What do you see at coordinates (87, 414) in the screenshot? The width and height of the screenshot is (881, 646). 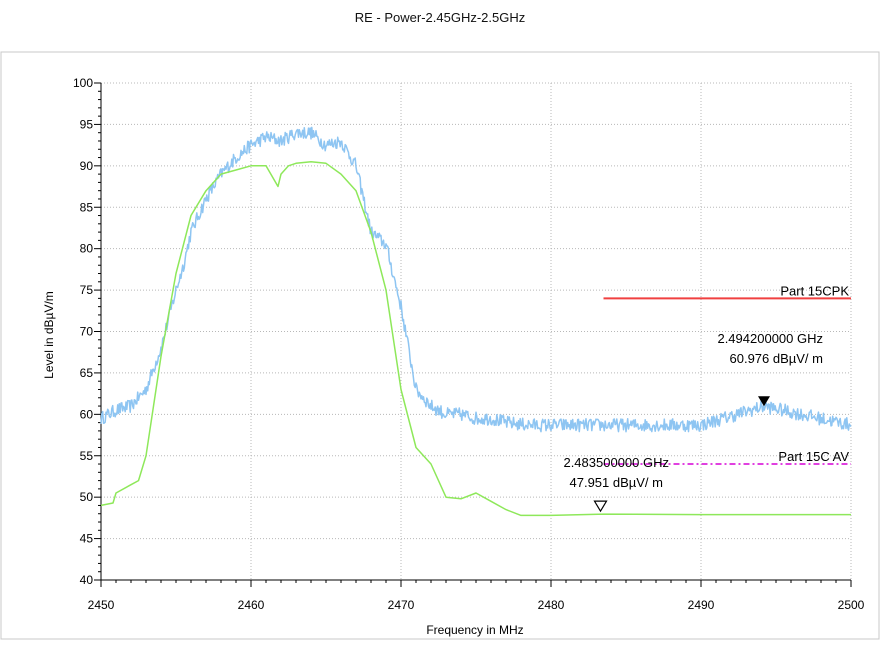 I see `y-tick-label: 60` at bounding box center [87, 414].